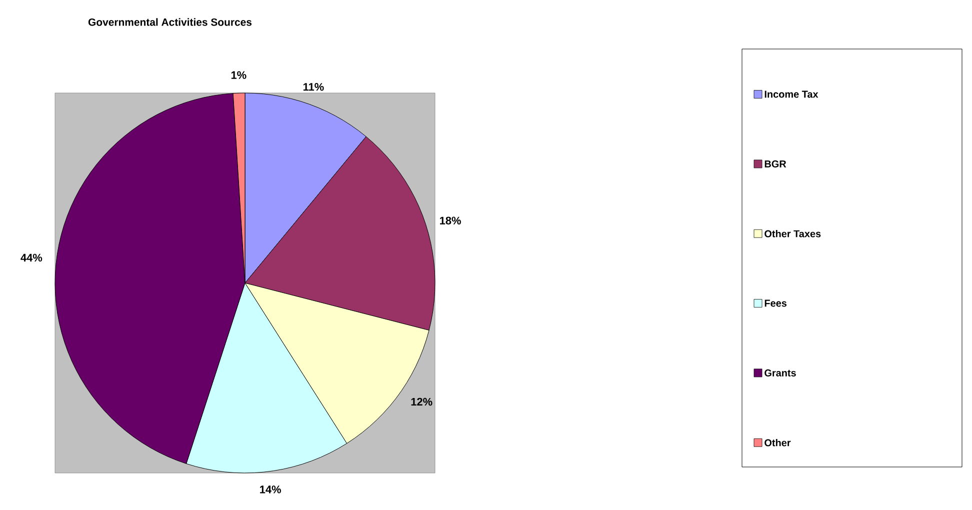  Describe the element at coordinates (775, 303) in the screenshot. I see `legend-label: Fees` at that location.